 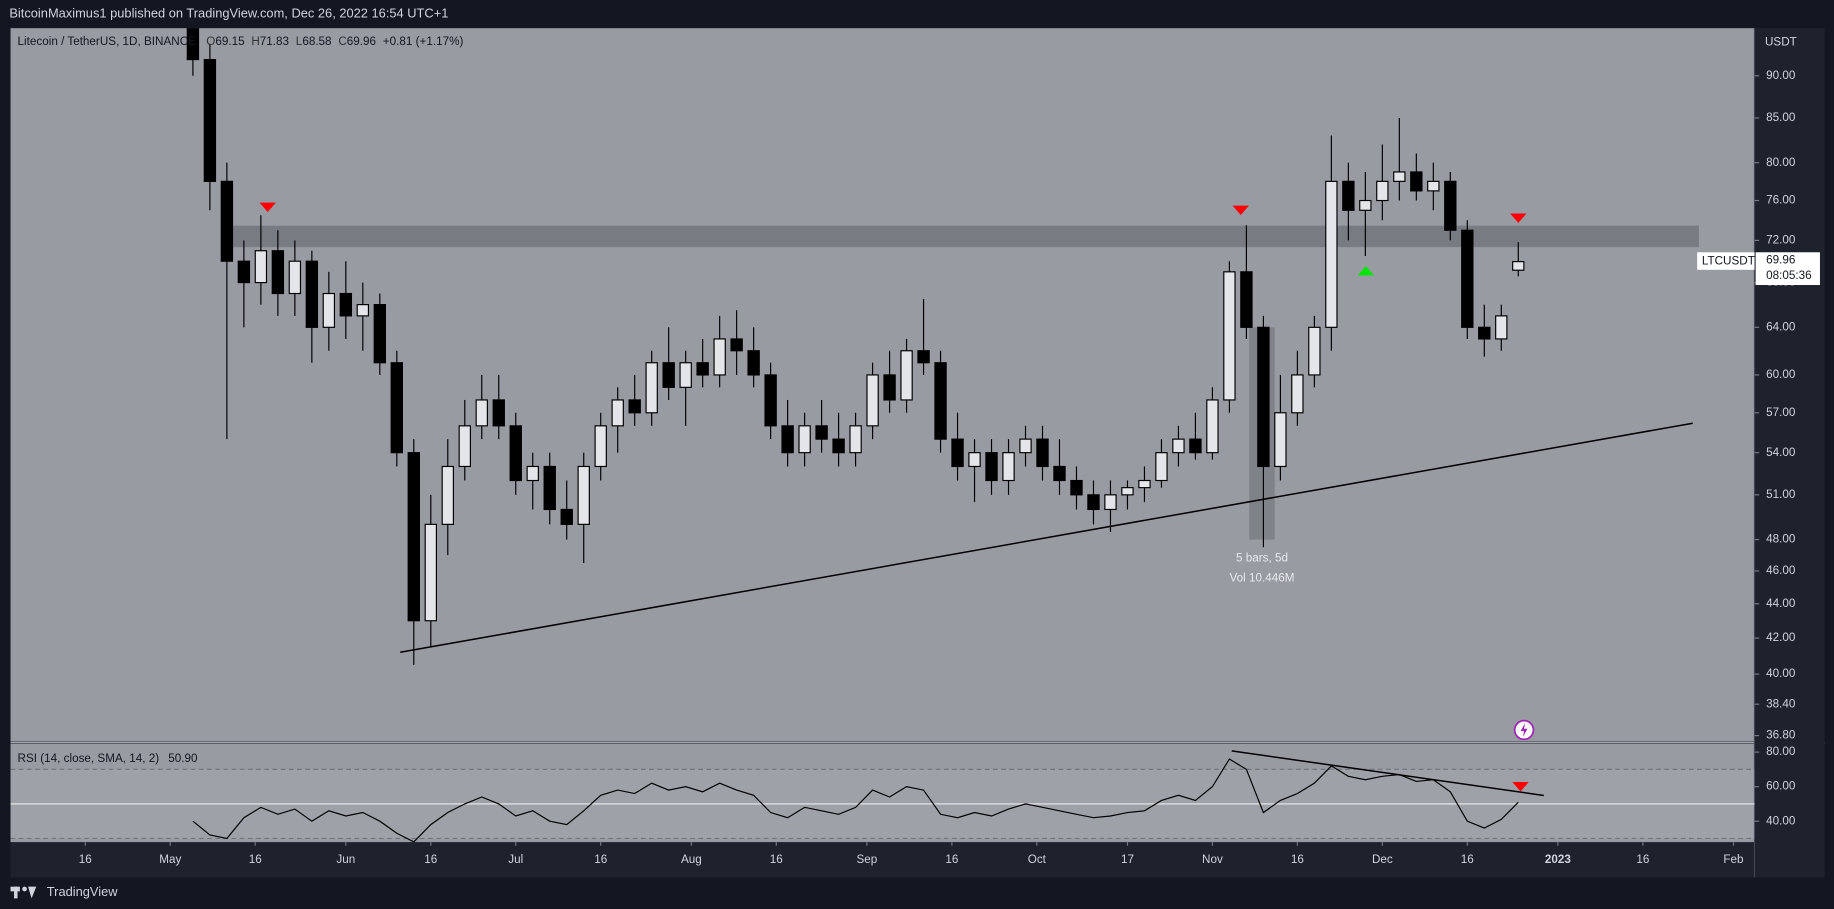 I want to click on price-axis, so click(x=1789, y=435).